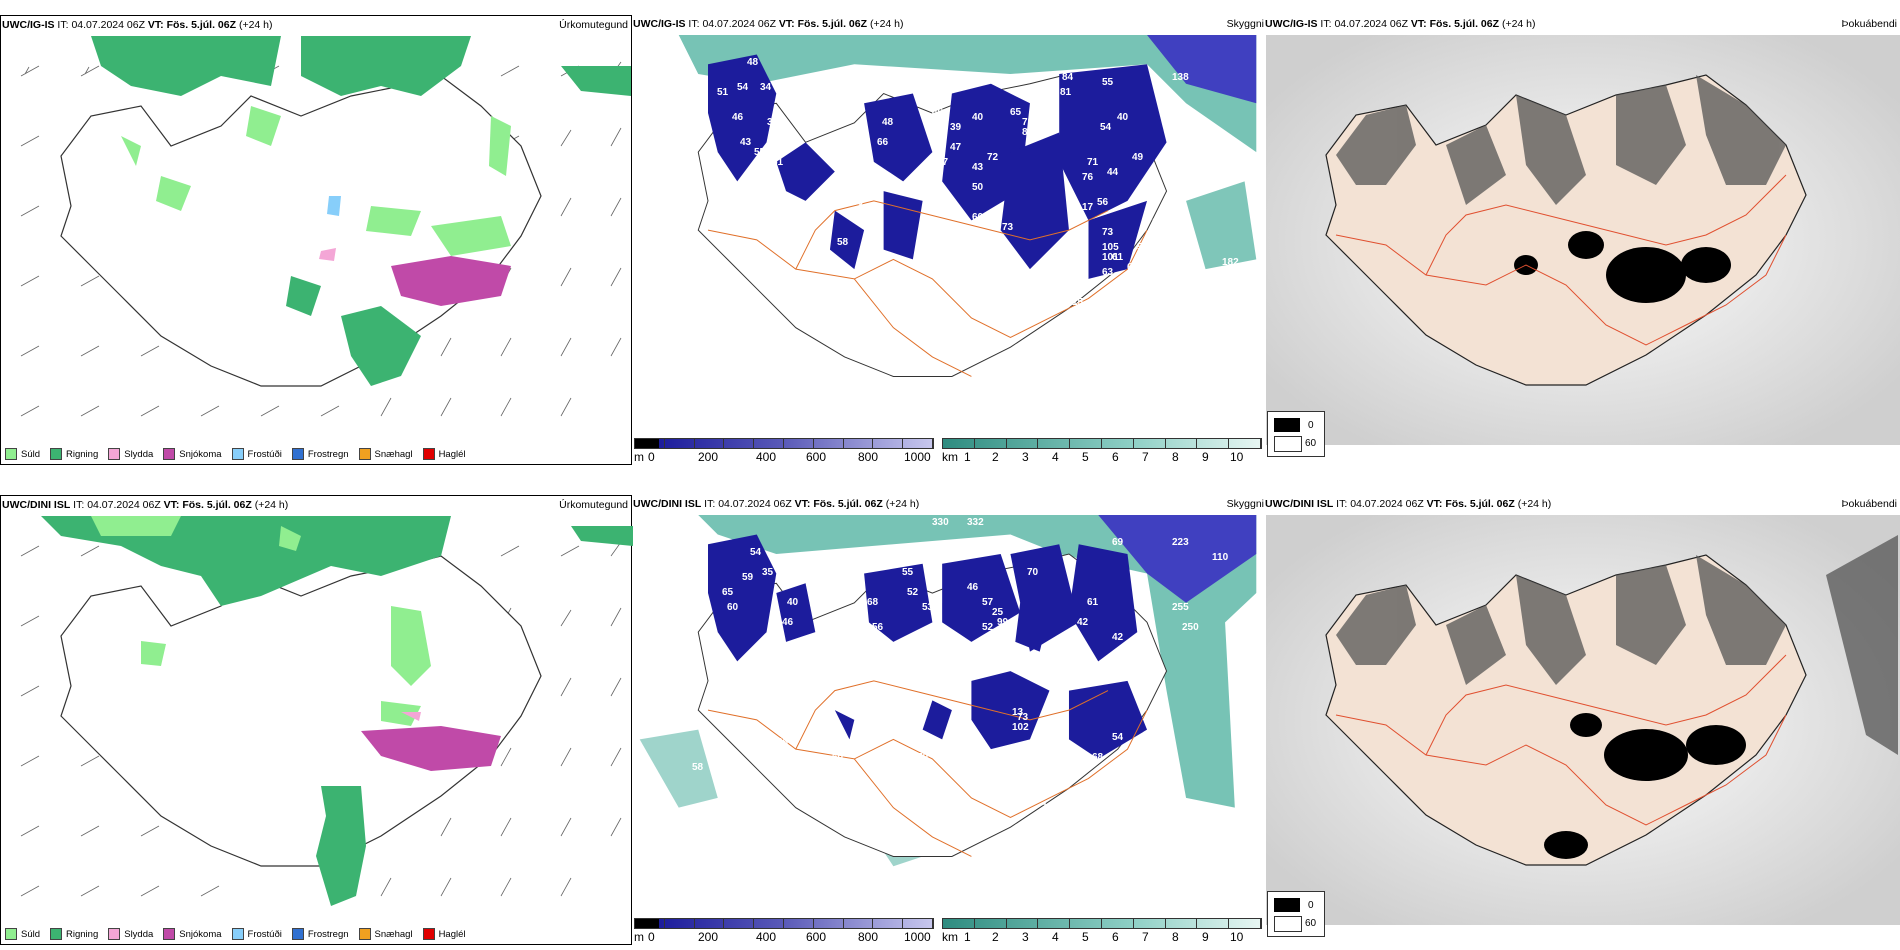 This screenshot has width=1900, height=950. Describe the element at coordinates (1180, 542) in the screenshot. I see `cloud-base-value: 223` at that location.